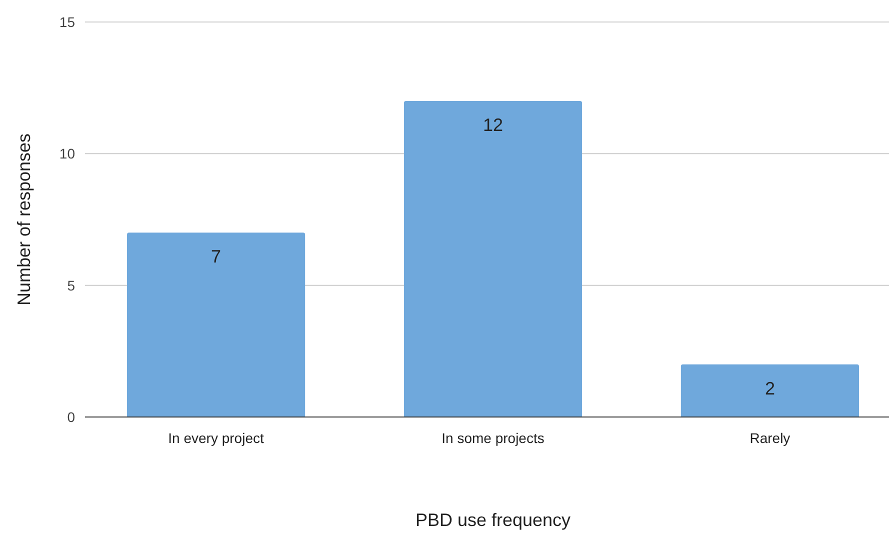 The height and width of the screenshot is (534, 889). I want to click on x-axis-title: PBD use frequency, so click(493, 520).